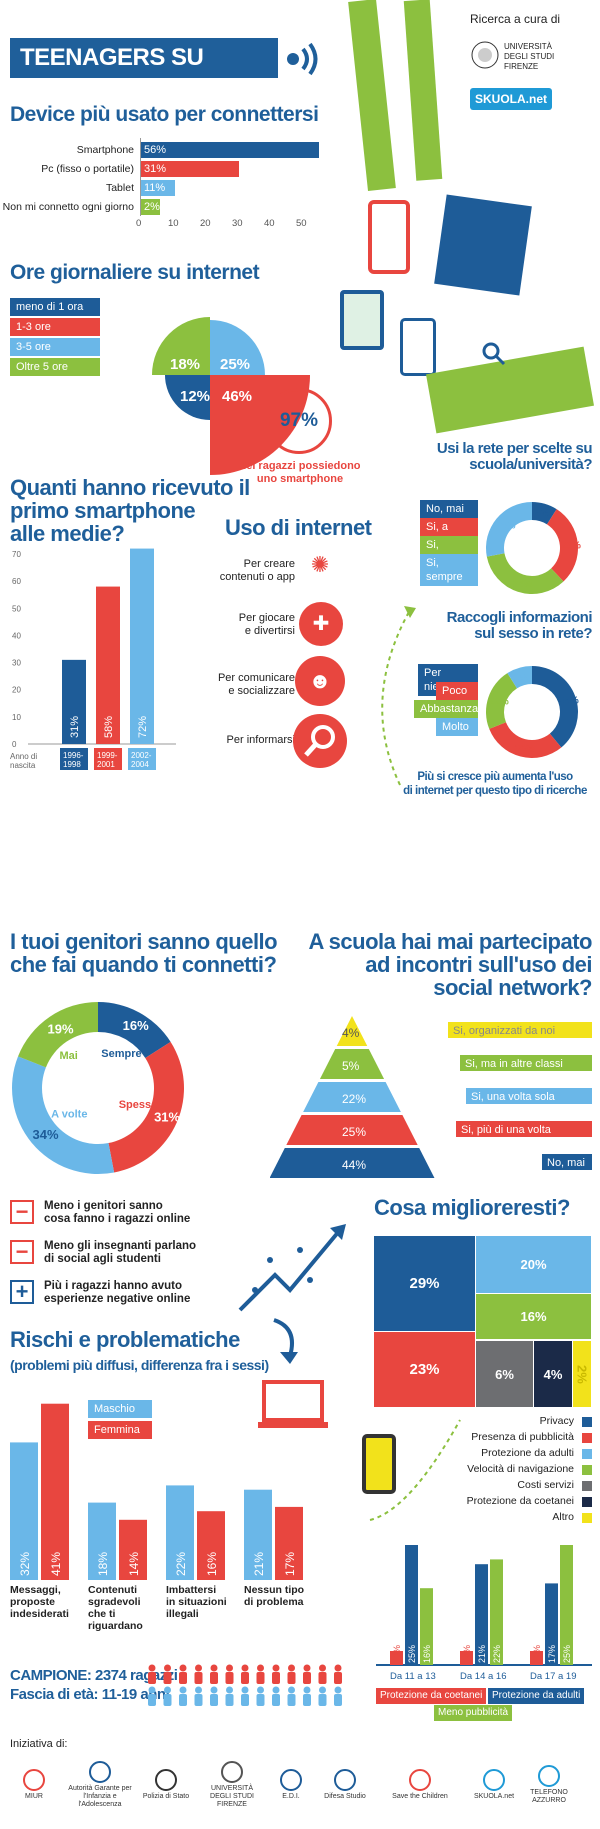  What do you see at coordinates (23, 761) in the screenshot?
I see `first-phone-xlabel: Anno di nascita` at bounding box center [23, 761].